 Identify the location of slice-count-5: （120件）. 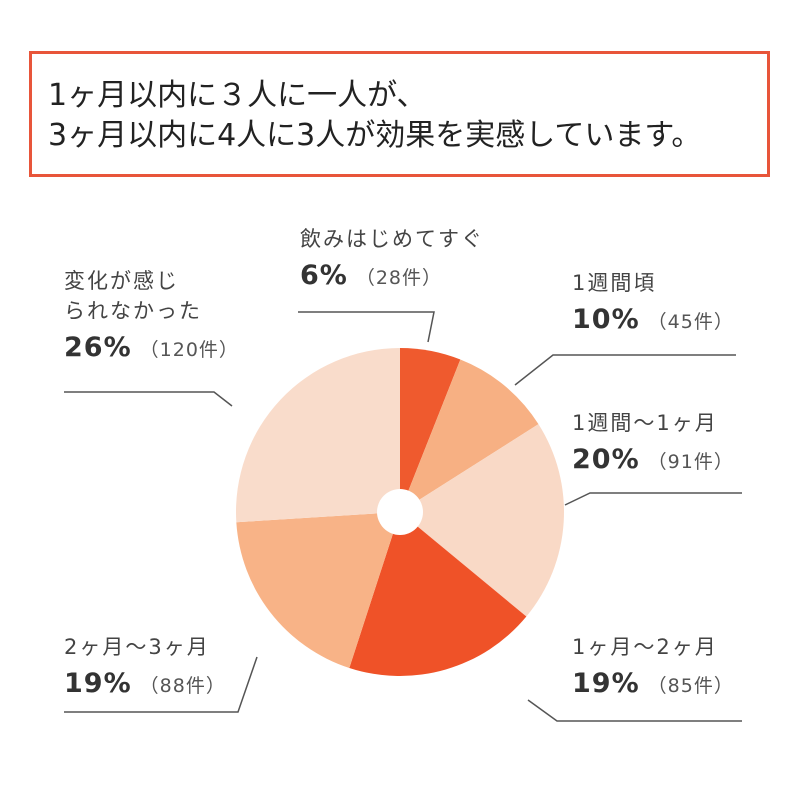
(189, 350).